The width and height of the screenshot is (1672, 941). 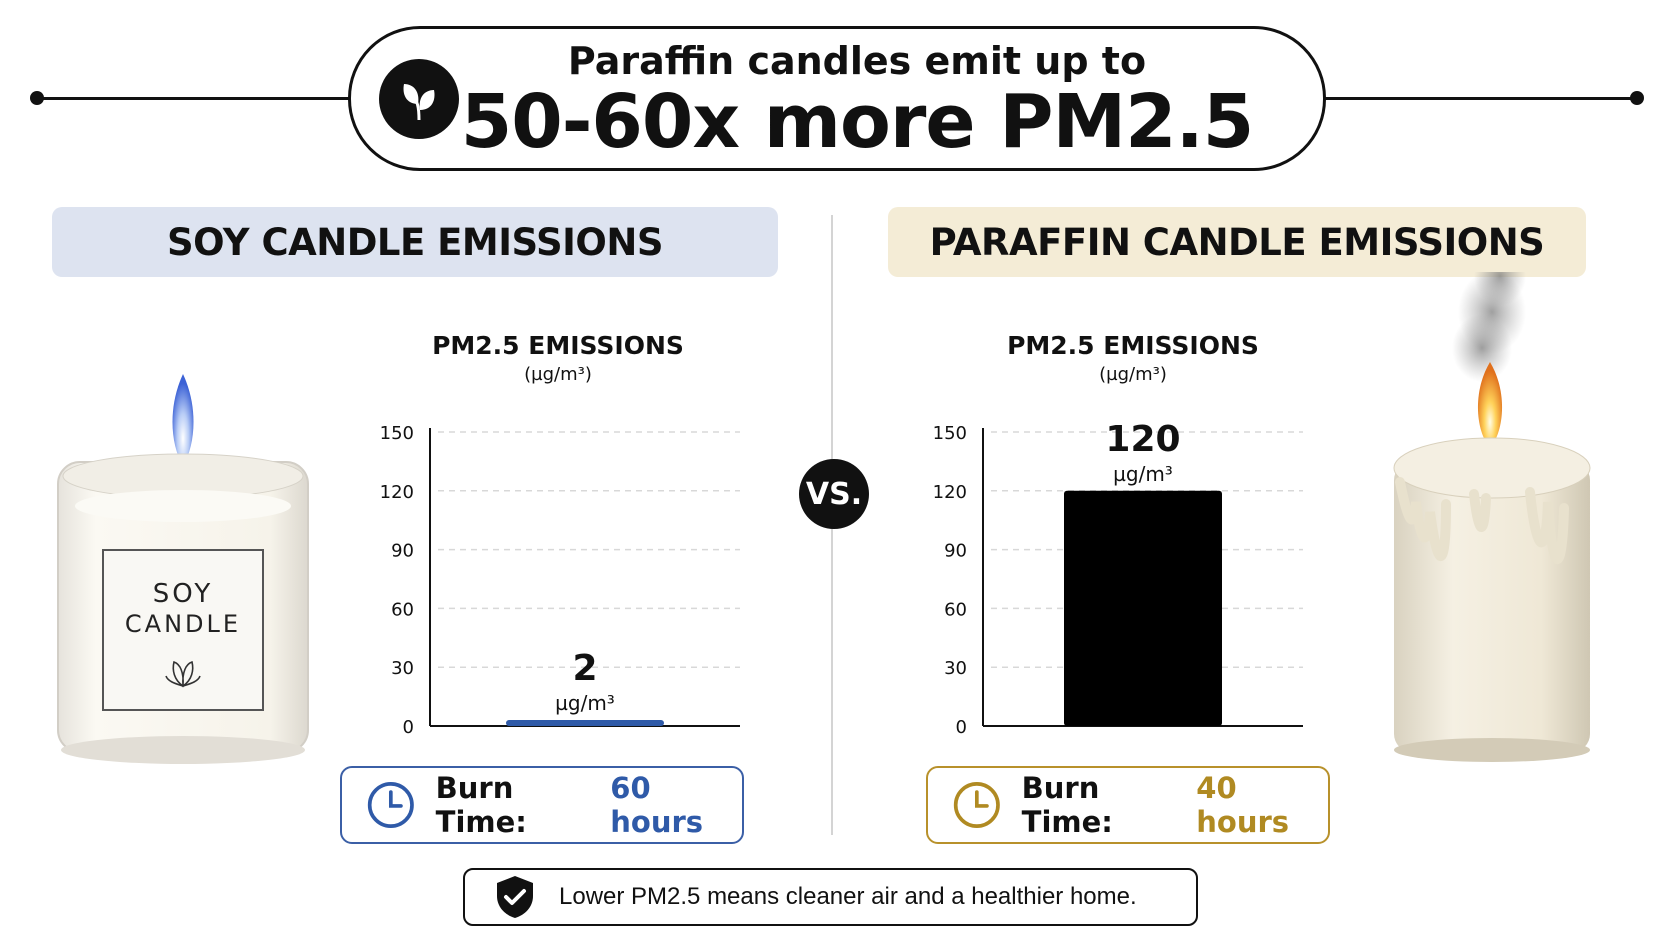 I want to click on paraffin-burn-time-value: 40 hours, so click(x=1243, y=805).